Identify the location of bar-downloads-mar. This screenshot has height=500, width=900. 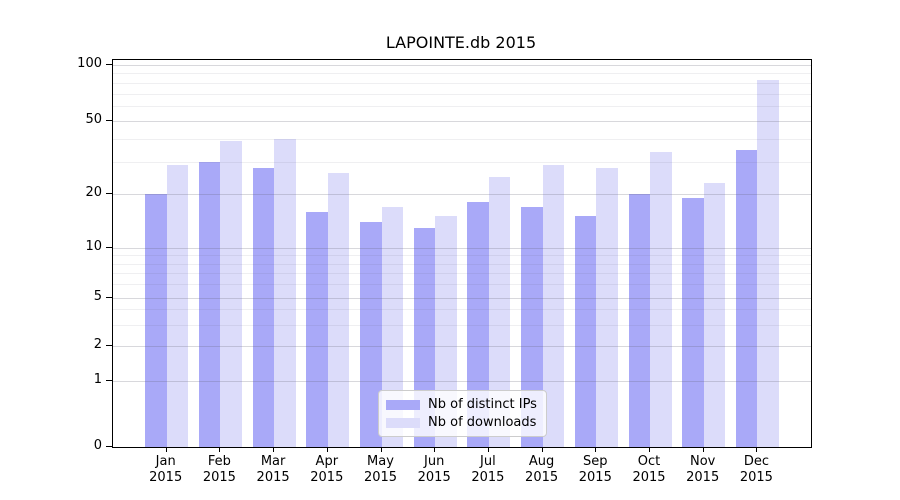
(285, 293).